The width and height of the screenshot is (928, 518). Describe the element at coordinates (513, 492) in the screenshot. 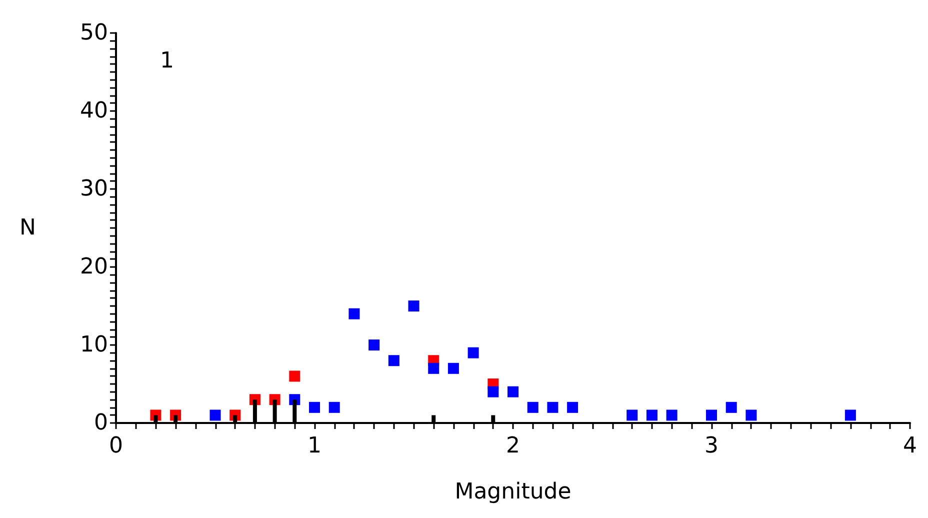

I see `x-axis-title: Magnitude` at that location.